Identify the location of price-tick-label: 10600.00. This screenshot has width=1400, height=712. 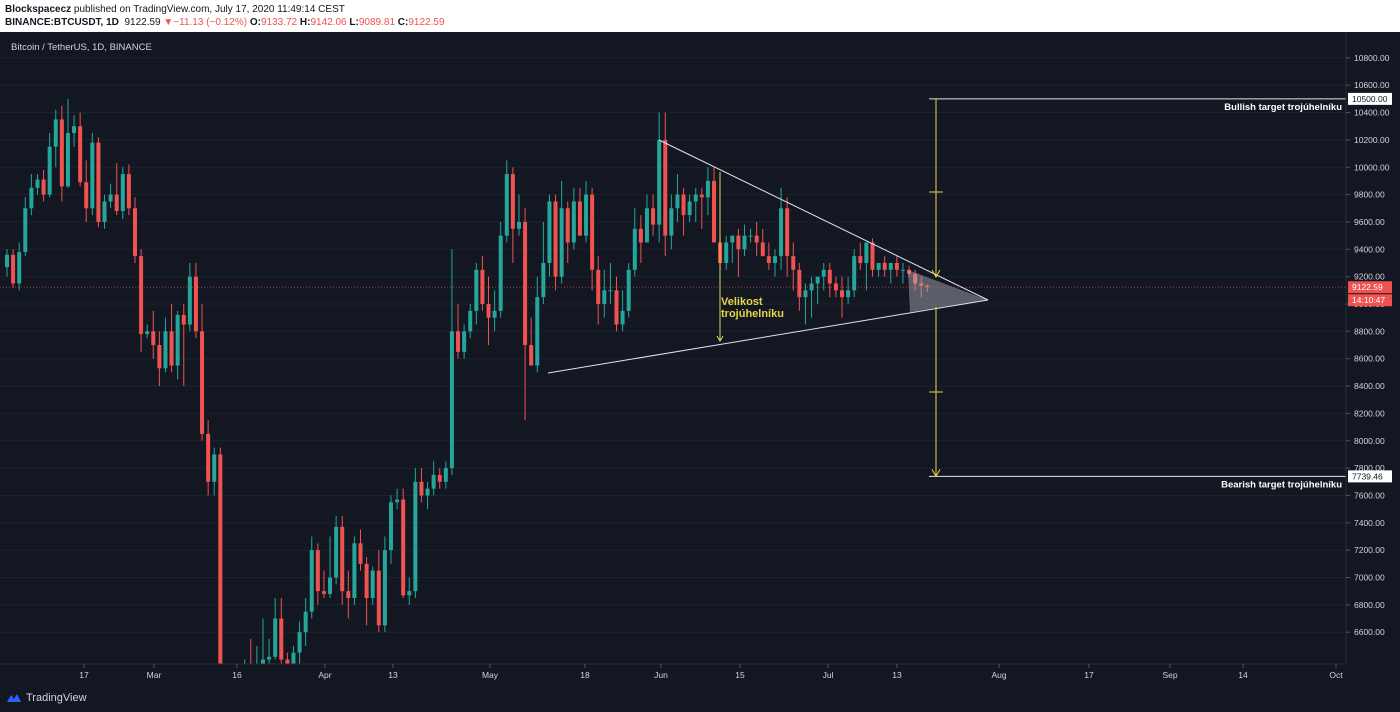
(1372, 85).